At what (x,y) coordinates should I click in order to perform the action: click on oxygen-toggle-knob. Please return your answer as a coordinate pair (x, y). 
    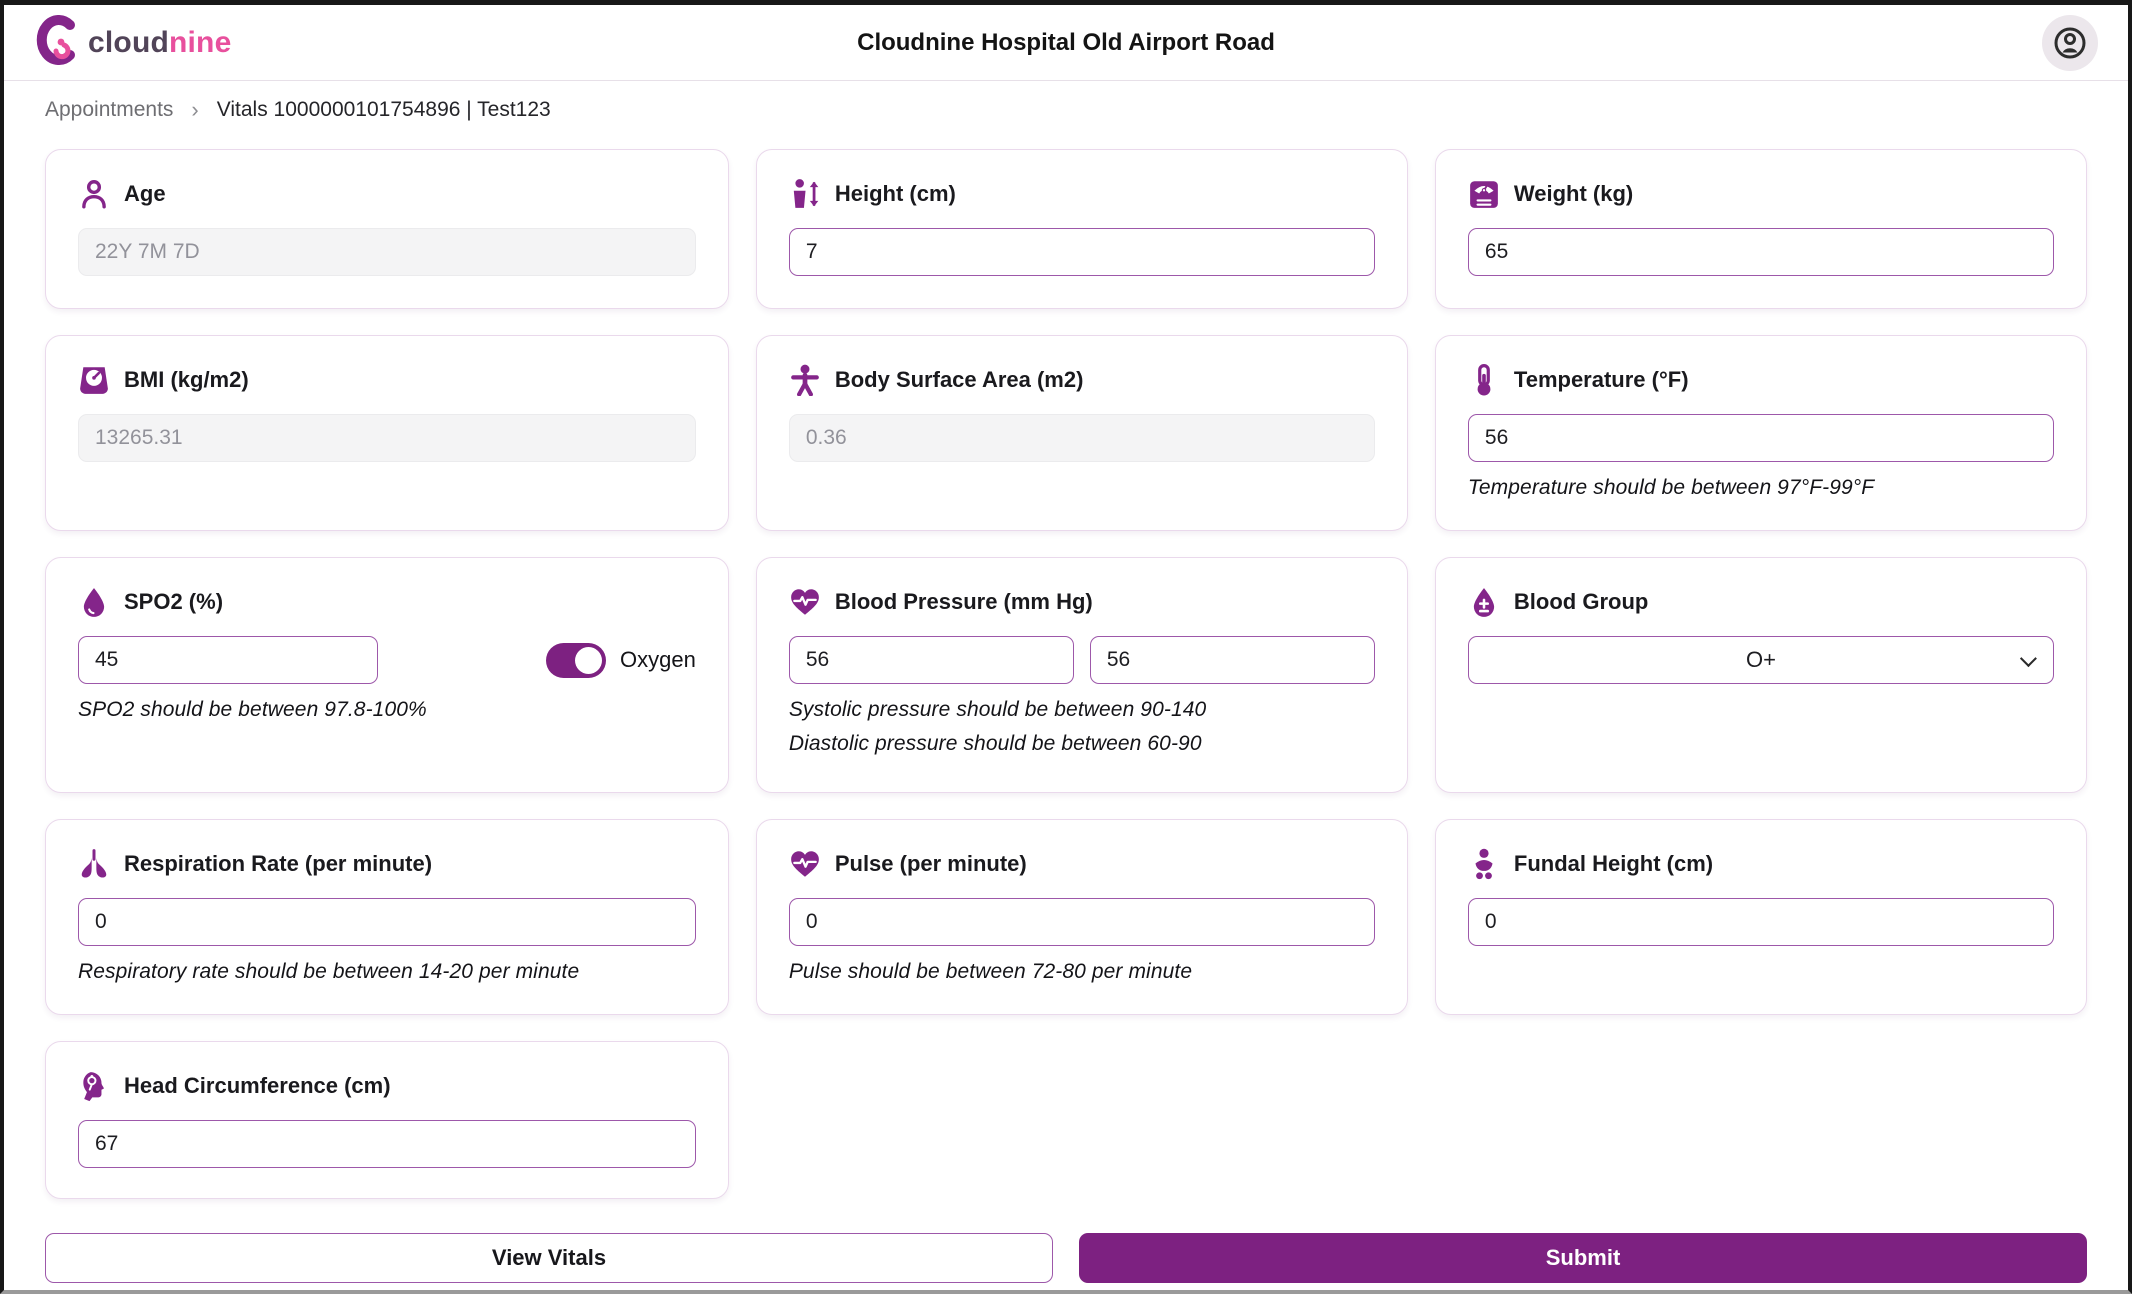
    Looking at the image, I should click on (588, 660).